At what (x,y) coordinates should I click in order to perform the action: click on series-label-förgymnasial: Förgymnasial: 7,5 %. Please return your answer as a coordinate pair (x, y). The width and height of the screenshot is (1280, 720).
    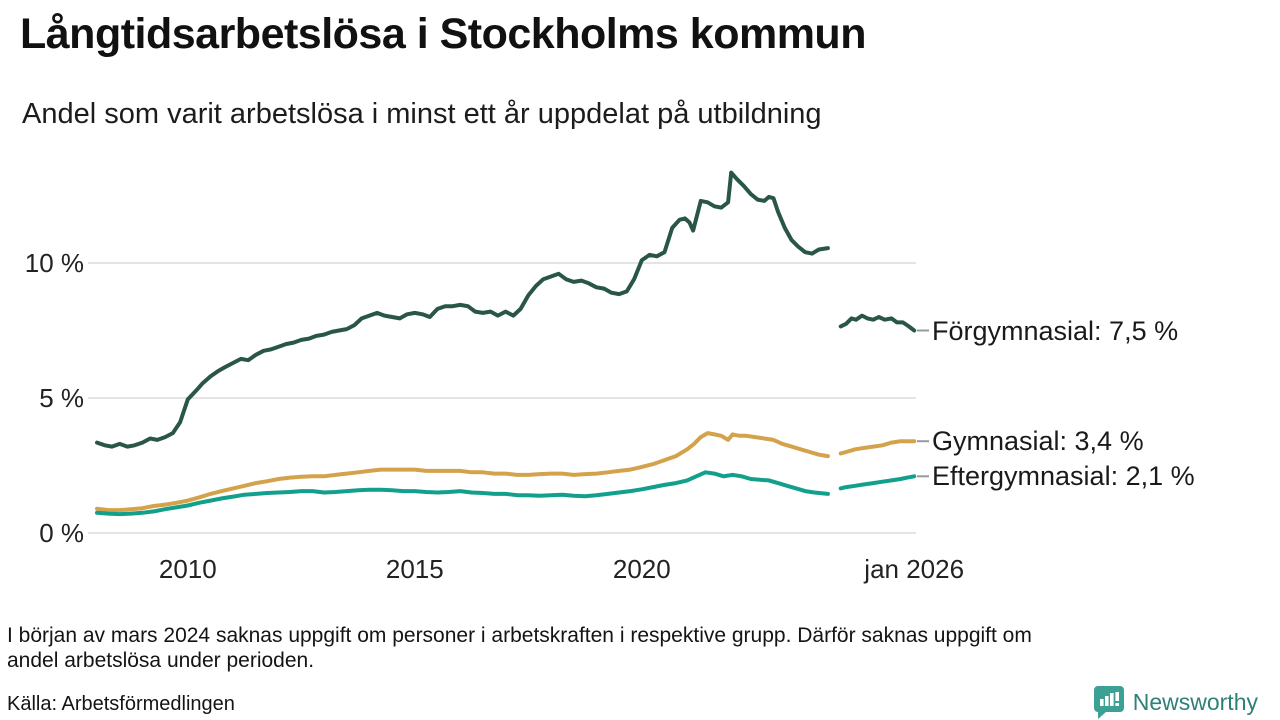
    Looking at the image, I should click on (1055, 330).